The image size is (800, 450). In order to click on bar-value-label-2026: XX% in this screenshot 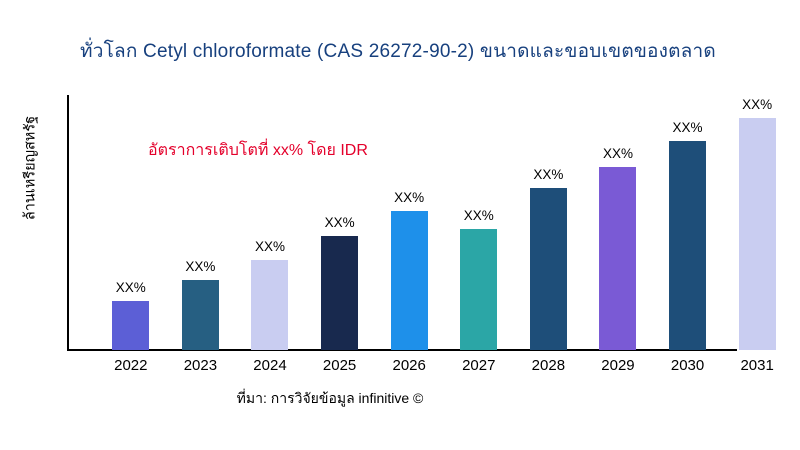, I will do `click(409, 197)`.